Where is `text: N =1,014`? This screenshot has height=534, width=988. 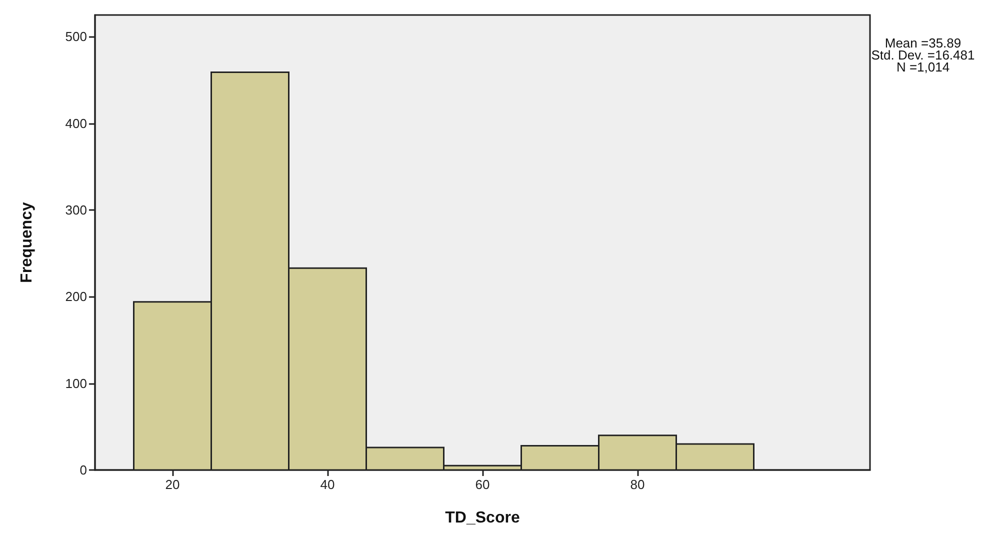
text: N =1,014 is located at coordinates (923, 67).